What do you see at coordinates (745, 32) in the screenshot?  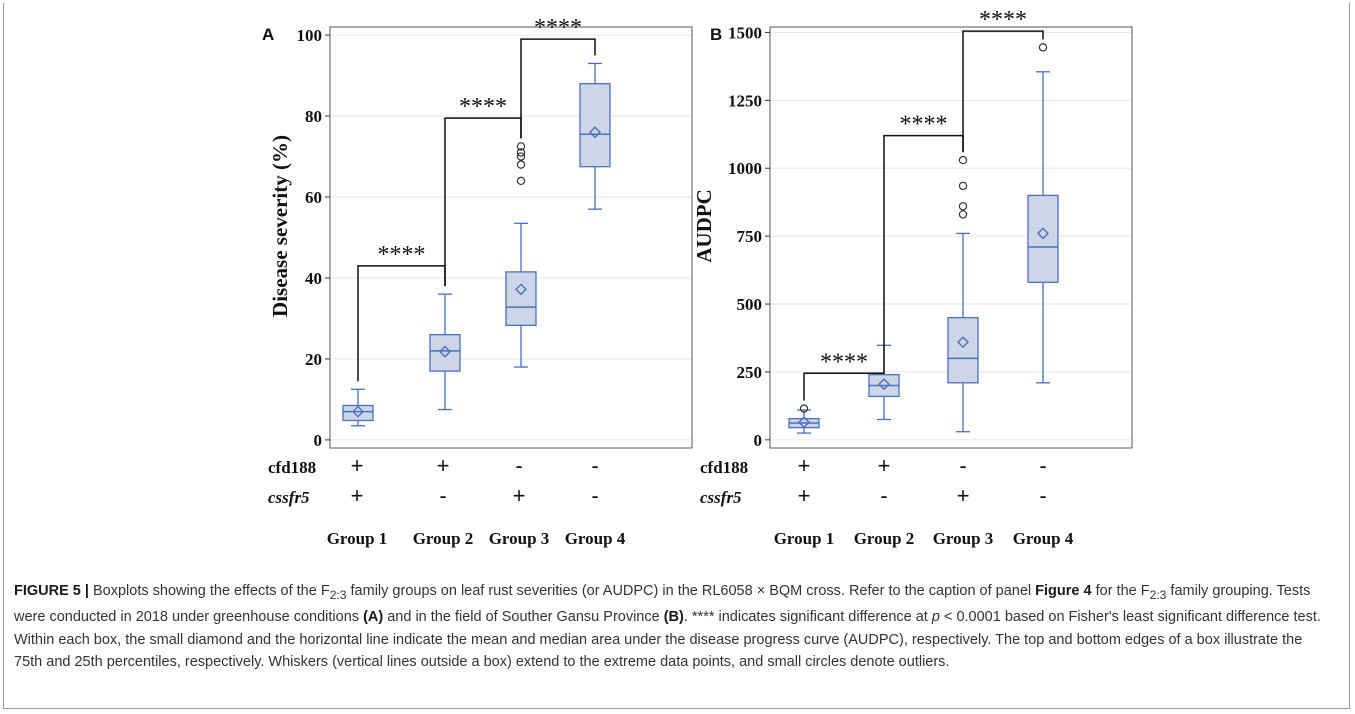 I see `y-tick-label: 1500` at bounding box center [745, 32].